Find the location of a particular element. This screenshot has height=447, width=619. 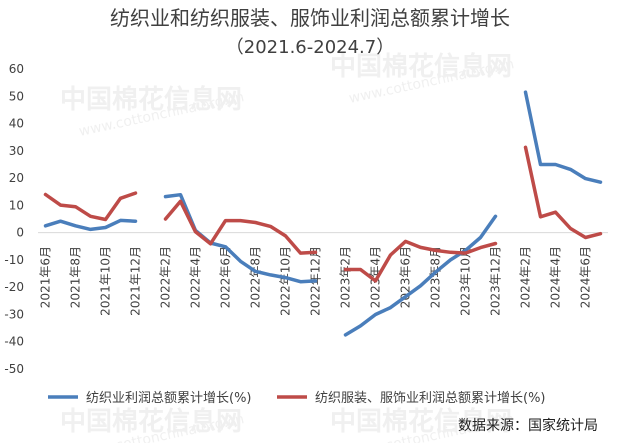

chart-title: 纺织业和纺织服装、服饰业利润总额累计增长 is located at coordinates (310, 18).